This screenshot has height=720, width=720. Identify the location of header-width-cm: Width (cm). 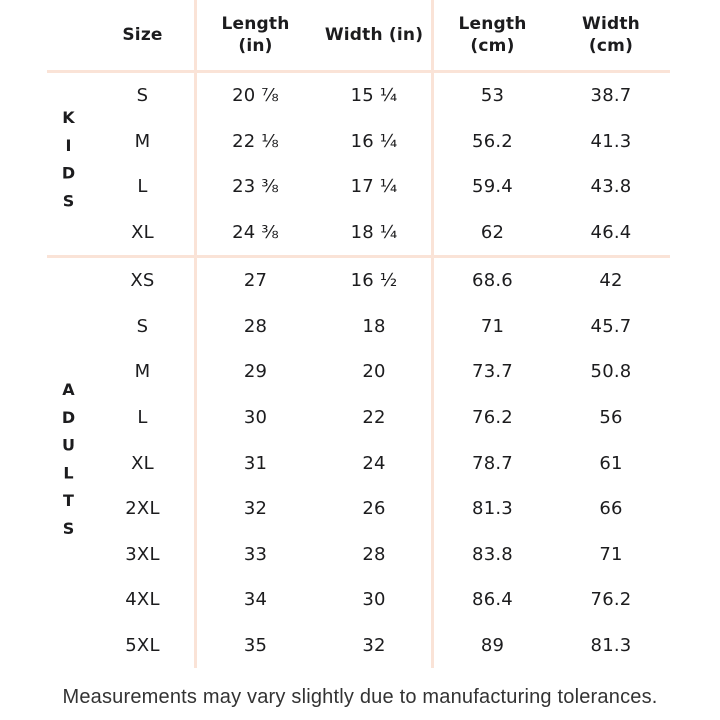
(611, 35).